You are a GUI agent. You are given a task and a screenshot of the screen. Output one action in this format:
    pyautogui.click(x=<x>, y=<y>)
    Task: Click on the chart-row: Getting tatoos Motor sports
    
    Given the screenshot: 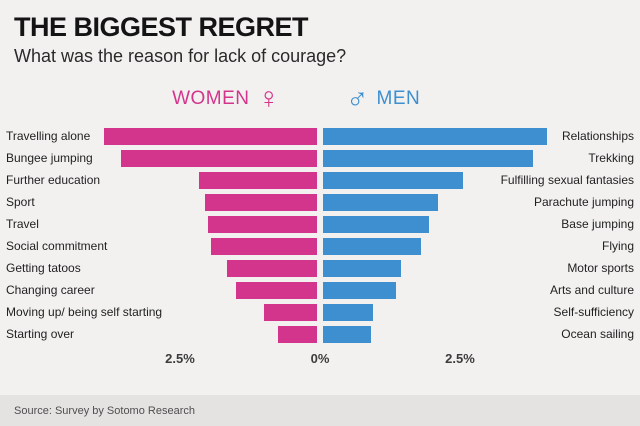 What is the action you would take?
    pyautogui.click(x=320, y=268)
    